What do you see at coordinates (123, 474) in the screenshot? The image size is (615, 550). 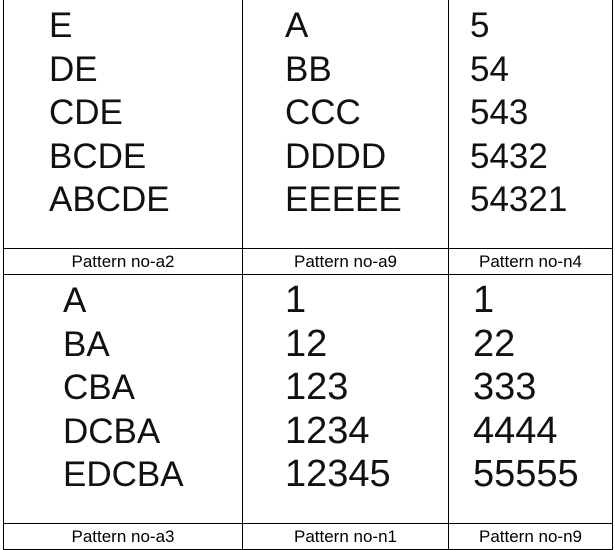 I see `pattern-line: EDCBA` at bounding box center [123, 474].